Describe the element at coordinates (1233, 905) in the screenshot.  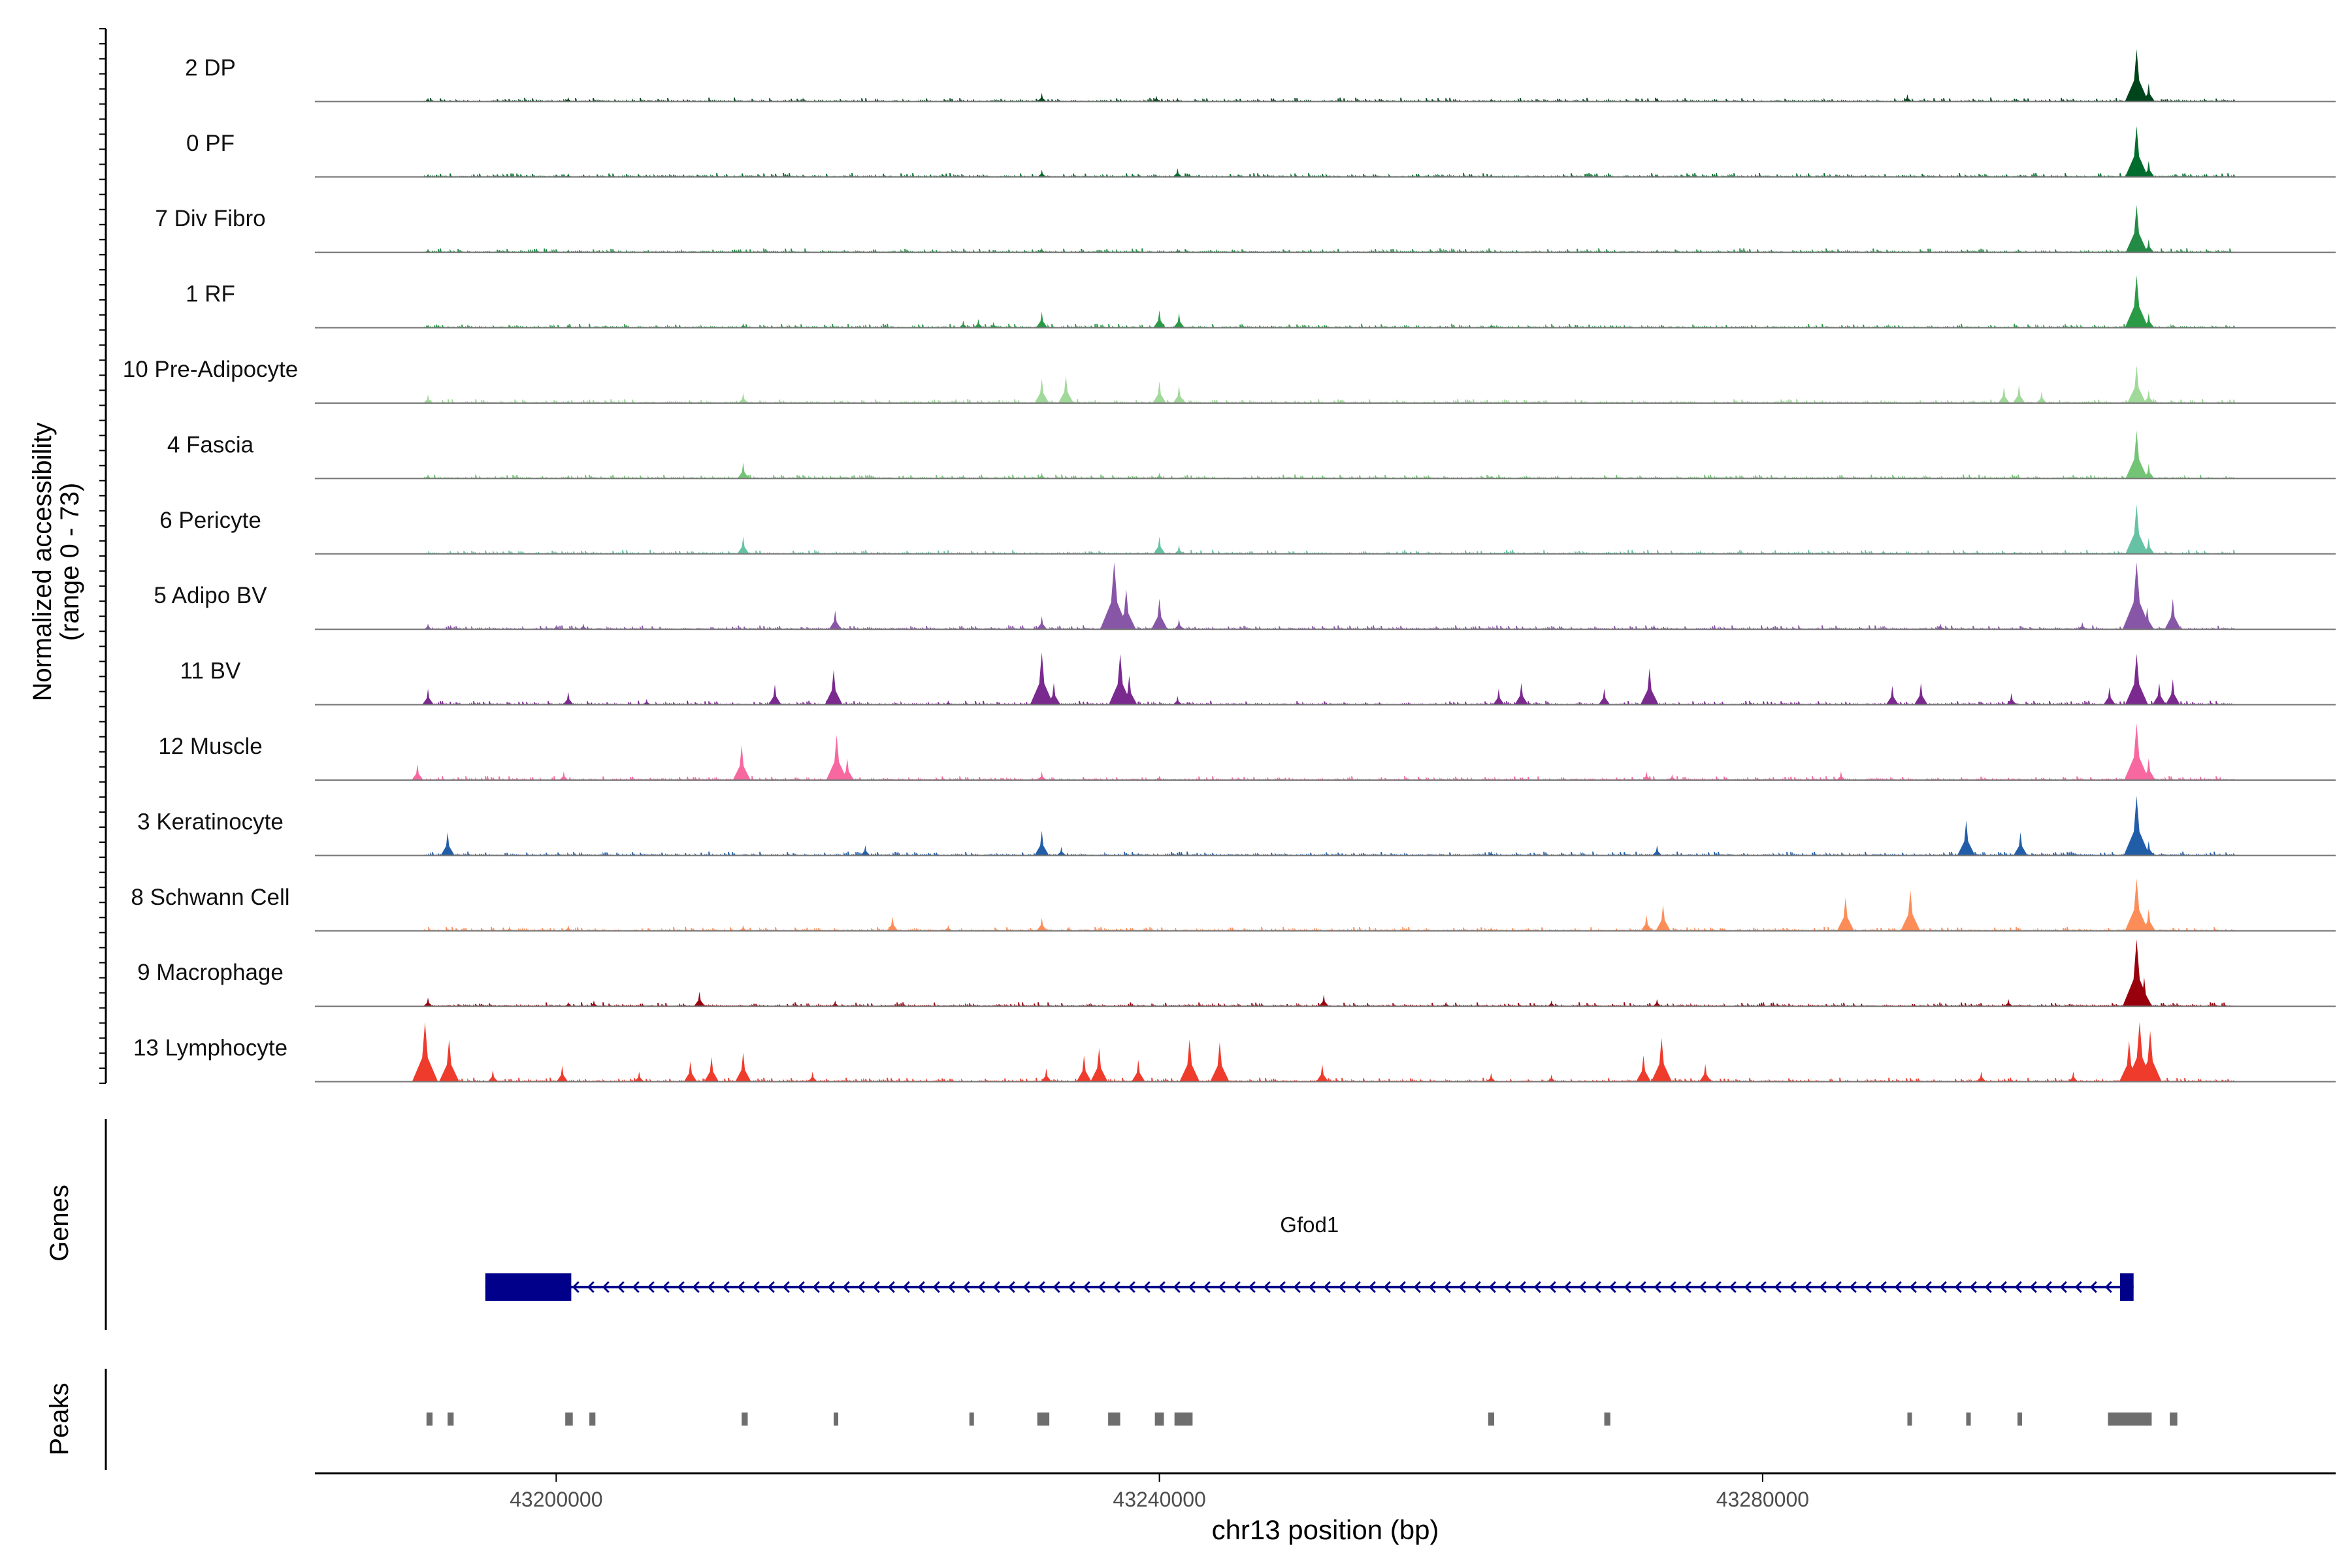
I see `track-12: 8 Schwann Cell` at that location.